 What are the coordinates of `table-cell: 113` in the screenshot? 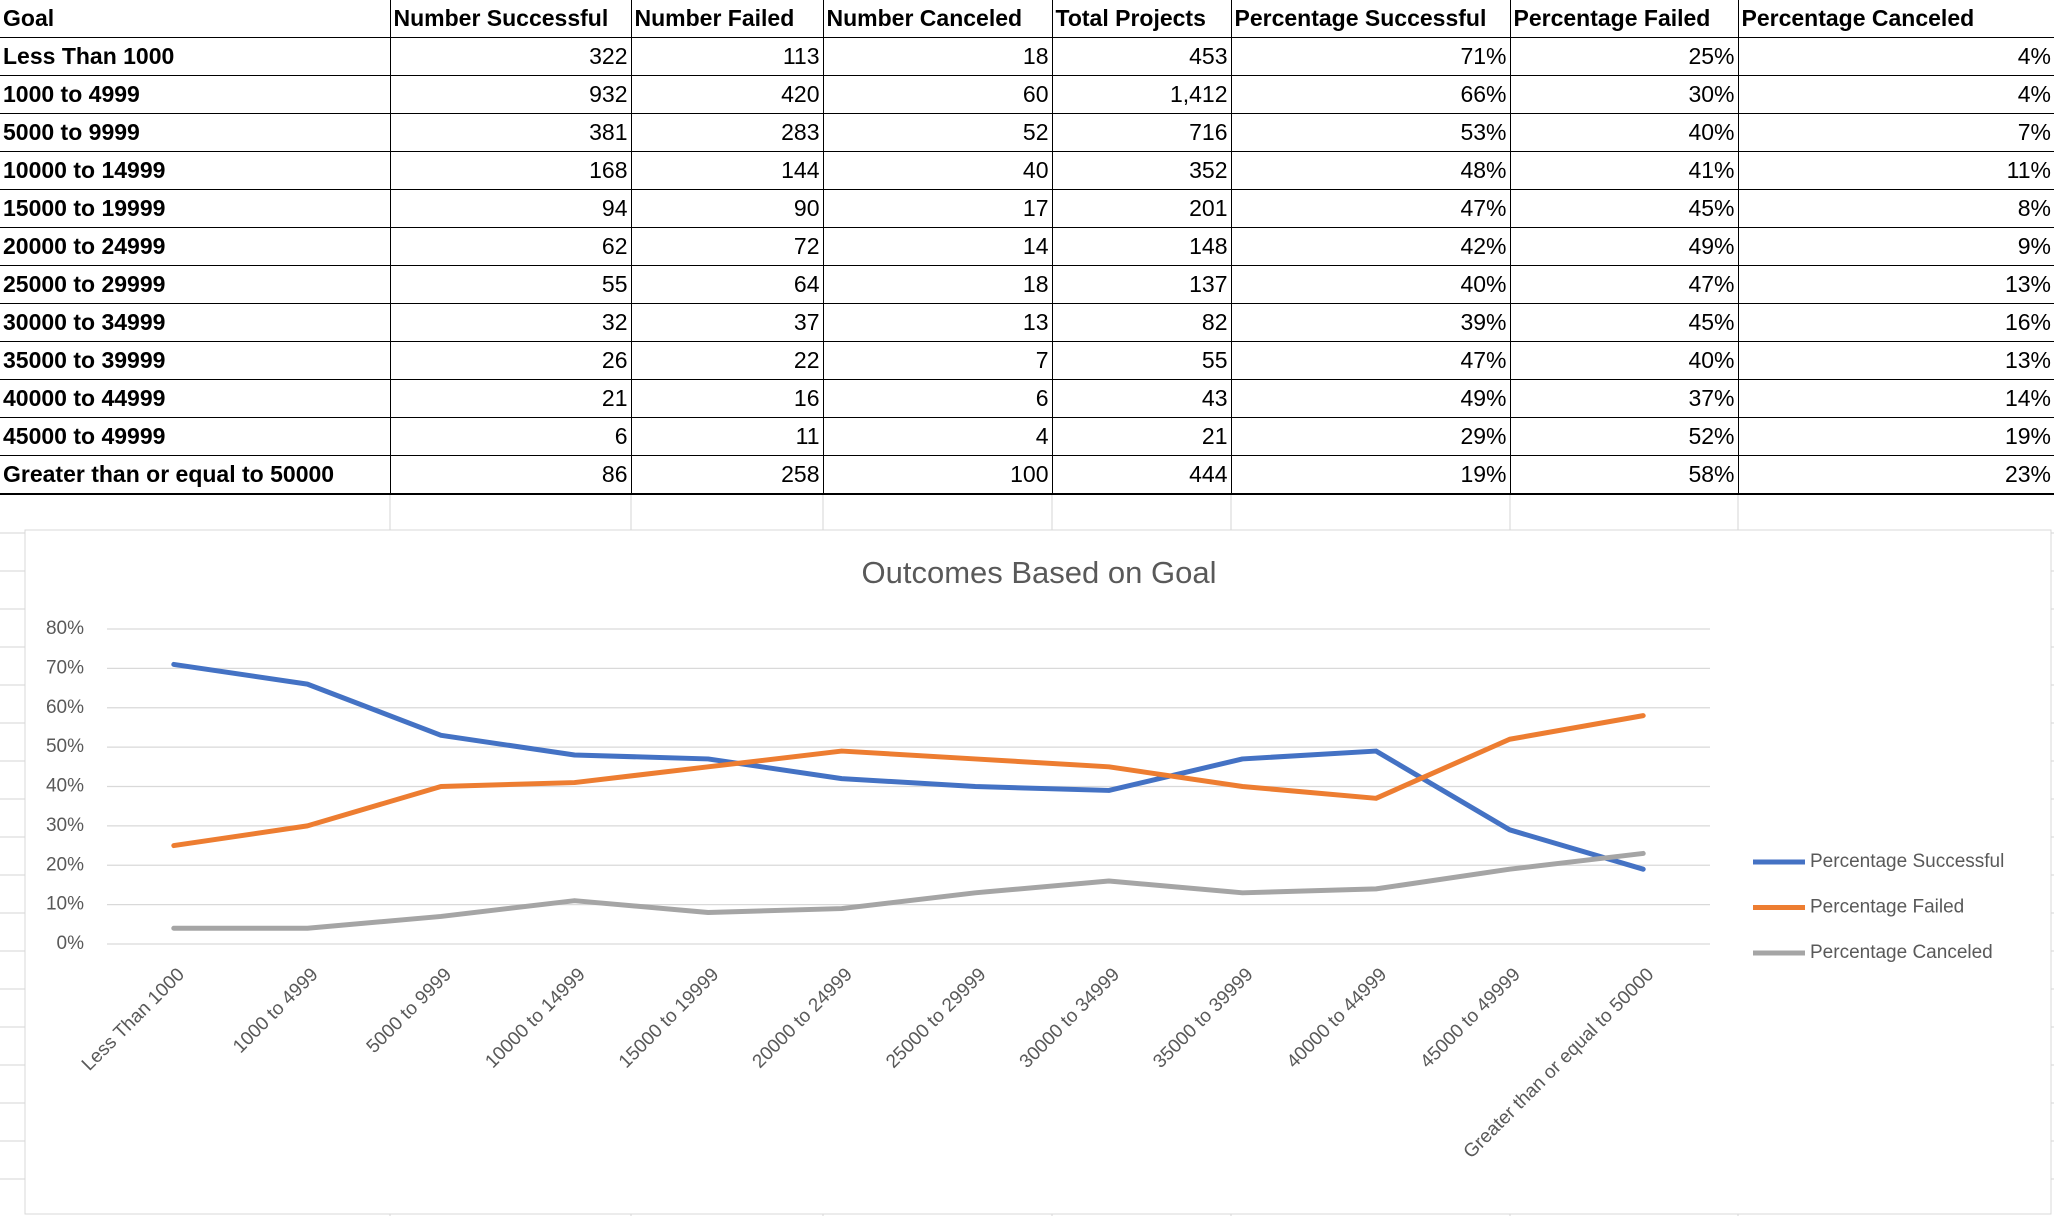 It's located at (727, 56).